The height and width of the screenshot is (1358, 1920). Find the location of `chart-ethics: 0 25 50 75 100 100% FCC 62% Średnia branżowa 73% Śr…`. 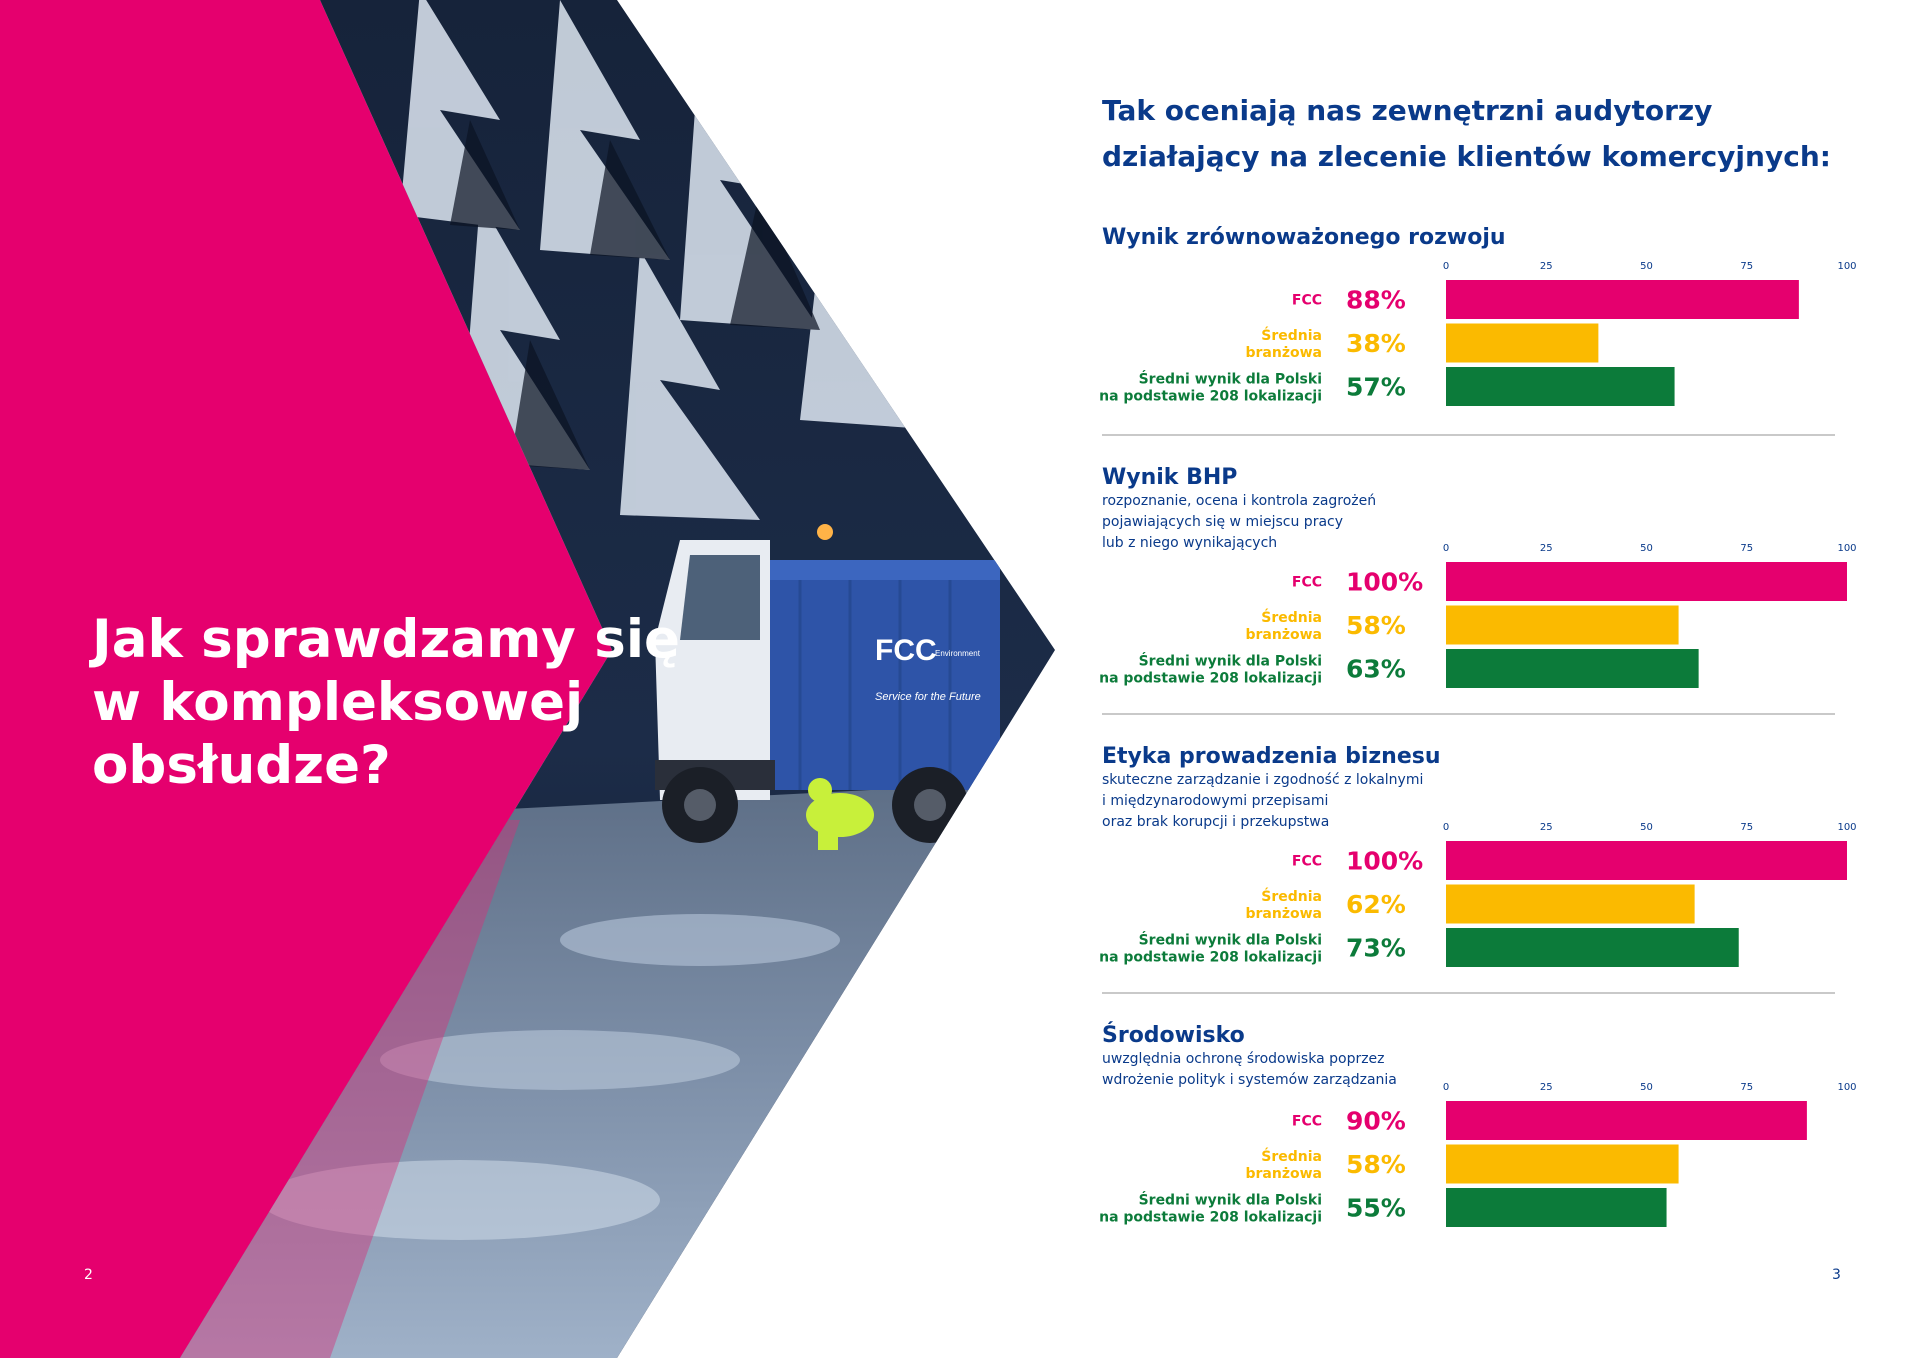

chart-ethics: 0 25 50 75 100 100% FCC 62% Średnia branżowa 73% Śr… is located at coordinates (1478, 896).